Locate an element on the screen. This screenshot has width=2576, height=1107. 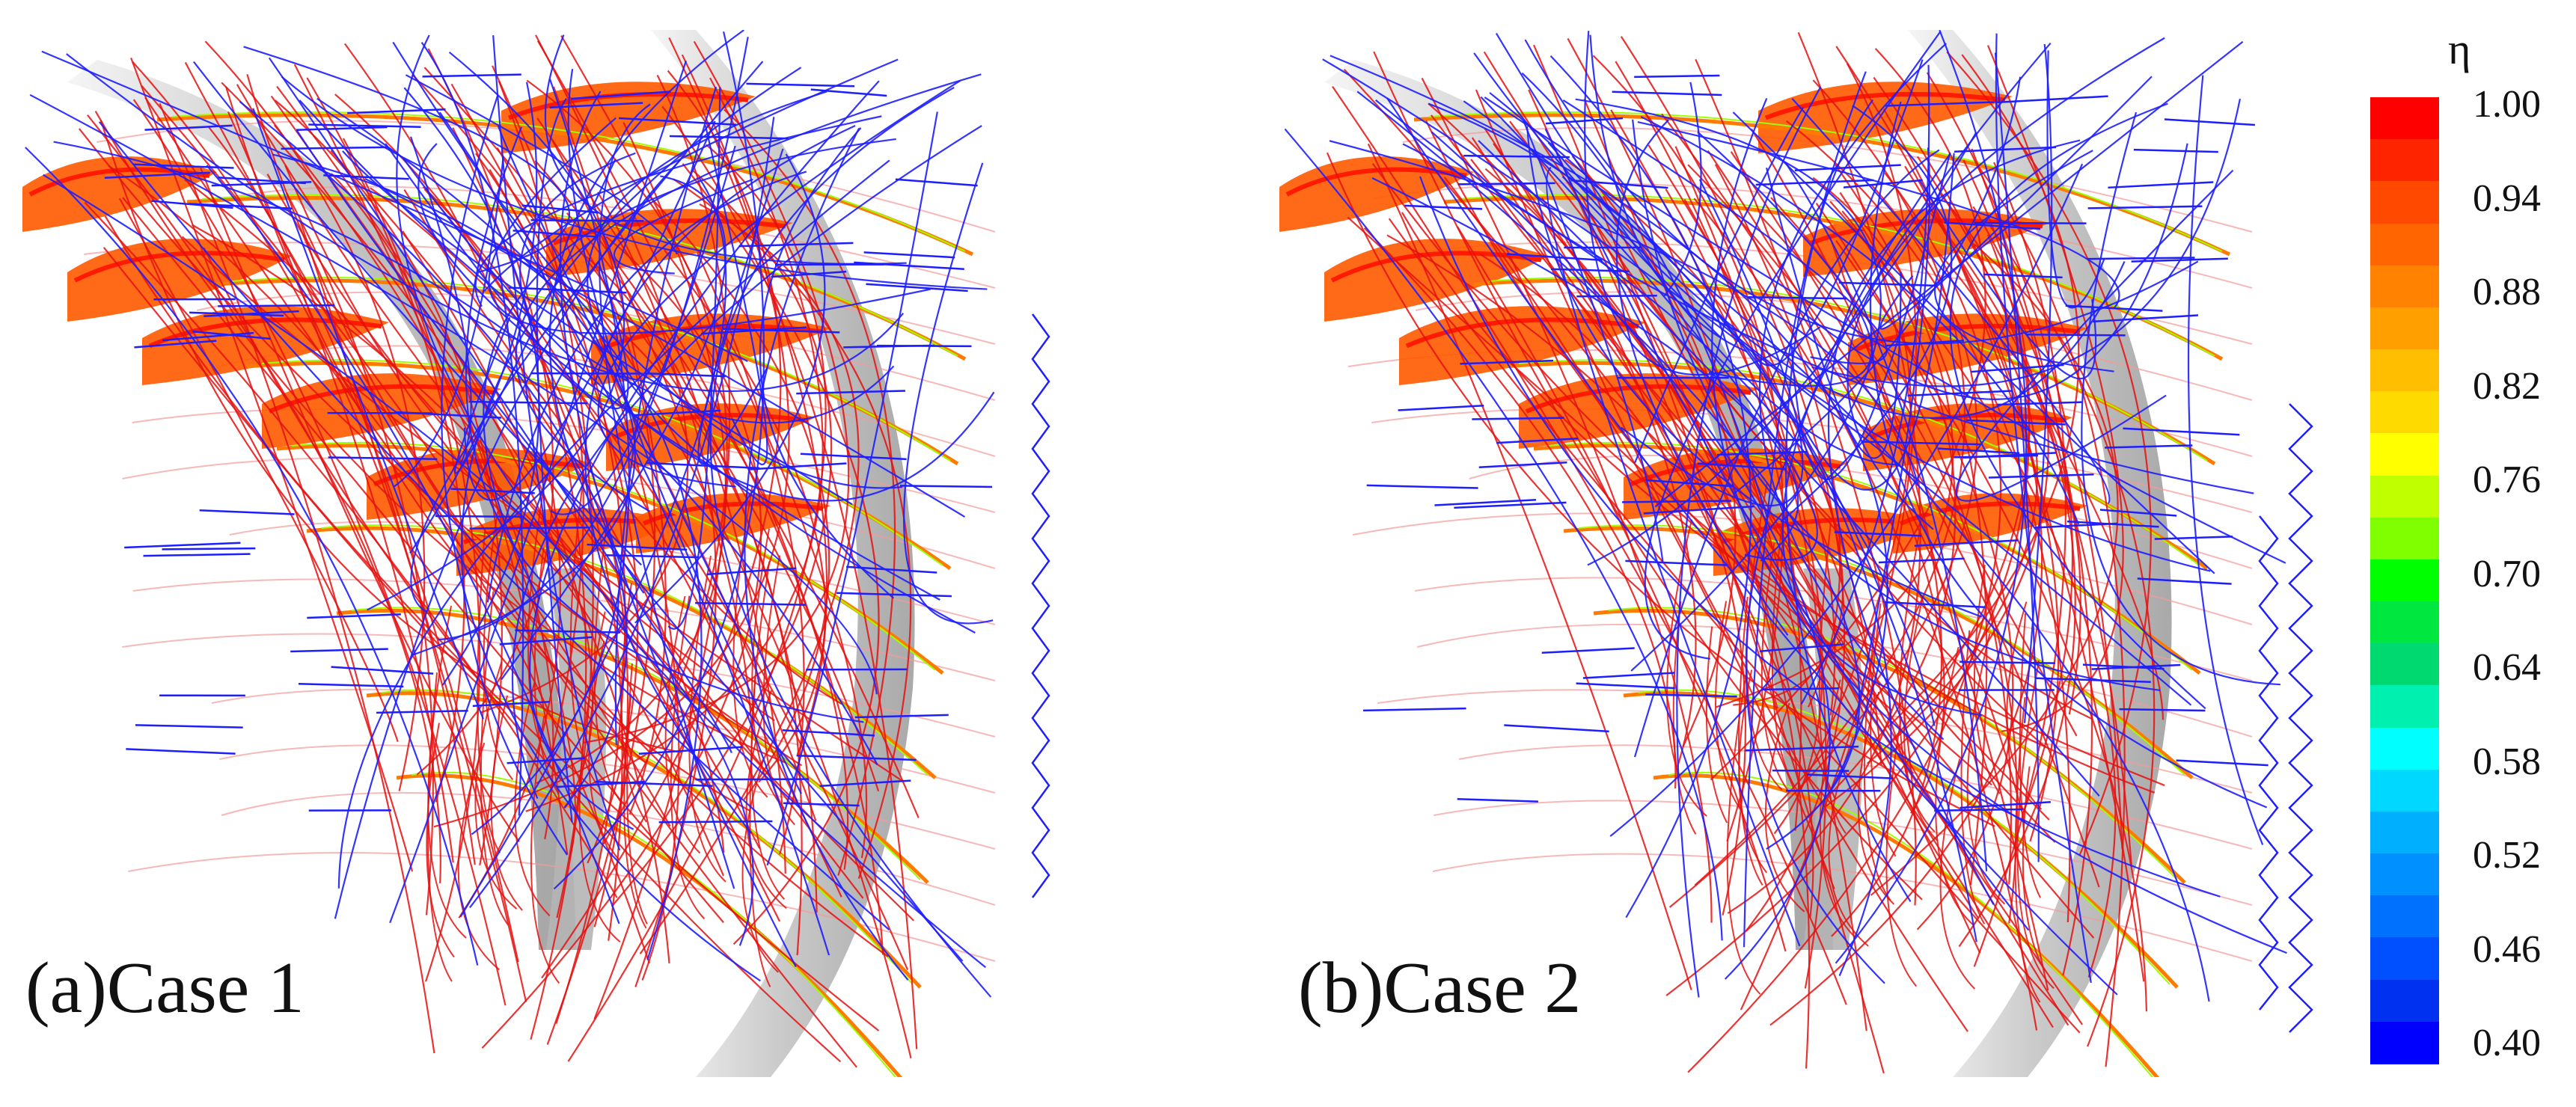
colorbar-tick-label: 0.76 is located at coordinates (2507, 480).